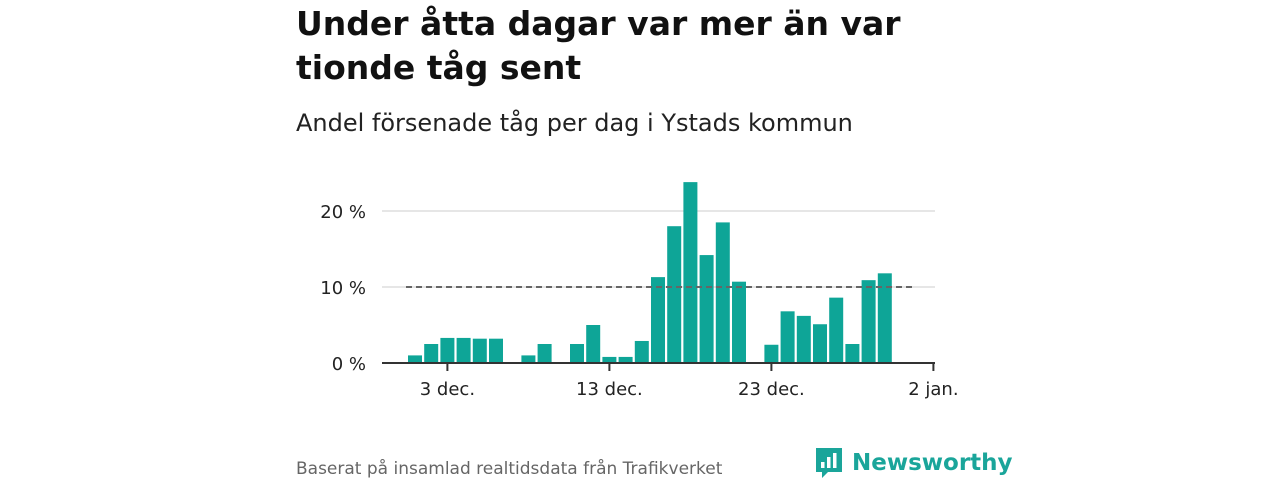 The image size is (1280, 481). I want to click on gridlines, so click(658, 249).